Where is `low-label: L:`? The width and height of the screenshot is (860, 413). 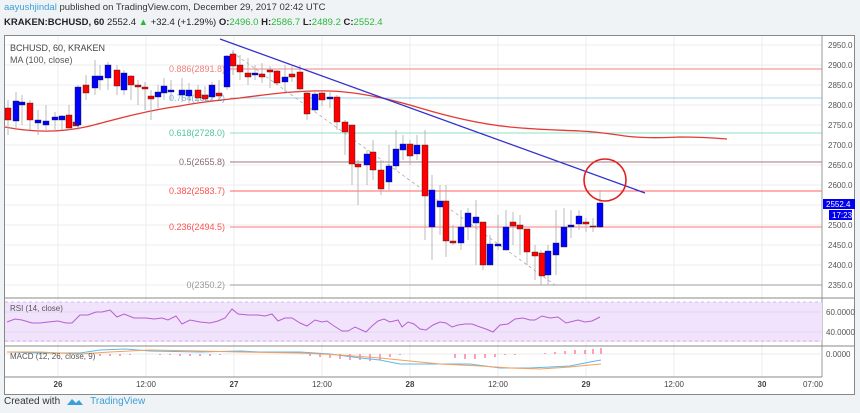 low-label: L: is located at coordinates (307, 22).